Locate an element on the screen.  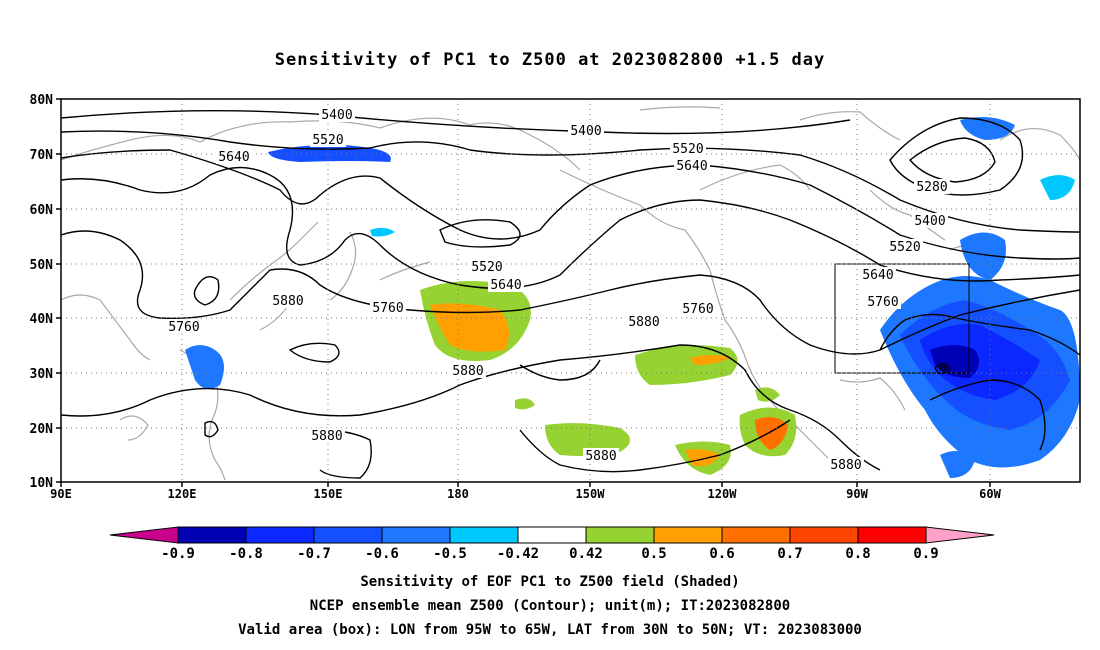
colorbar-low-arrow is located at coordinates (144, 535).